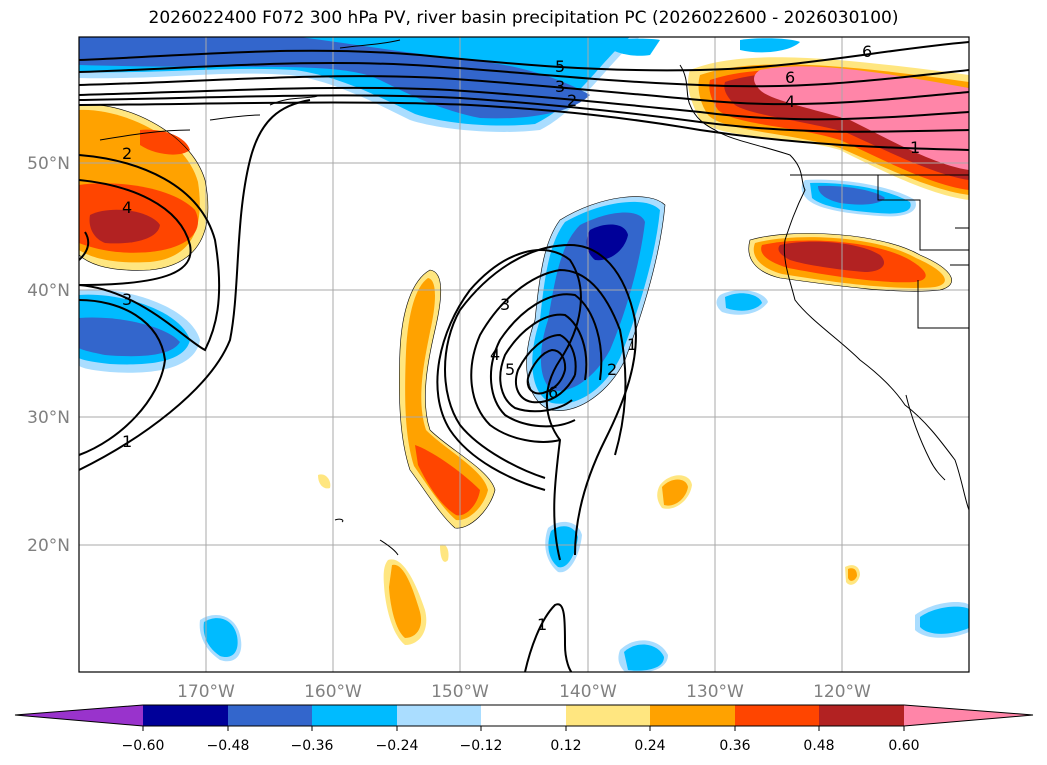 The height and width of the screenshot is (765, 1047). Describe the element at coordinates (968, 715) in the screenshot. I see `colorbar-extend-right` at that location.